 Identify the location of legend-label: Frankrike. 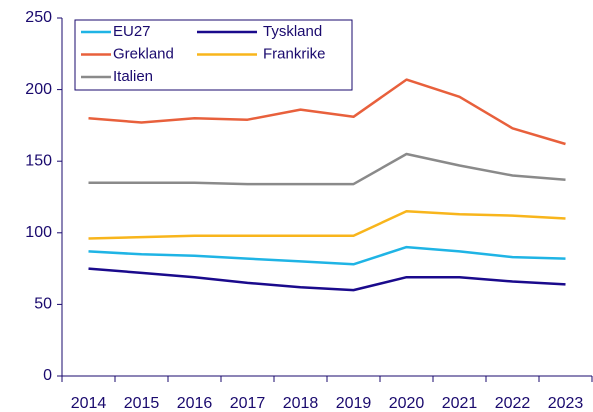
(294, 53).